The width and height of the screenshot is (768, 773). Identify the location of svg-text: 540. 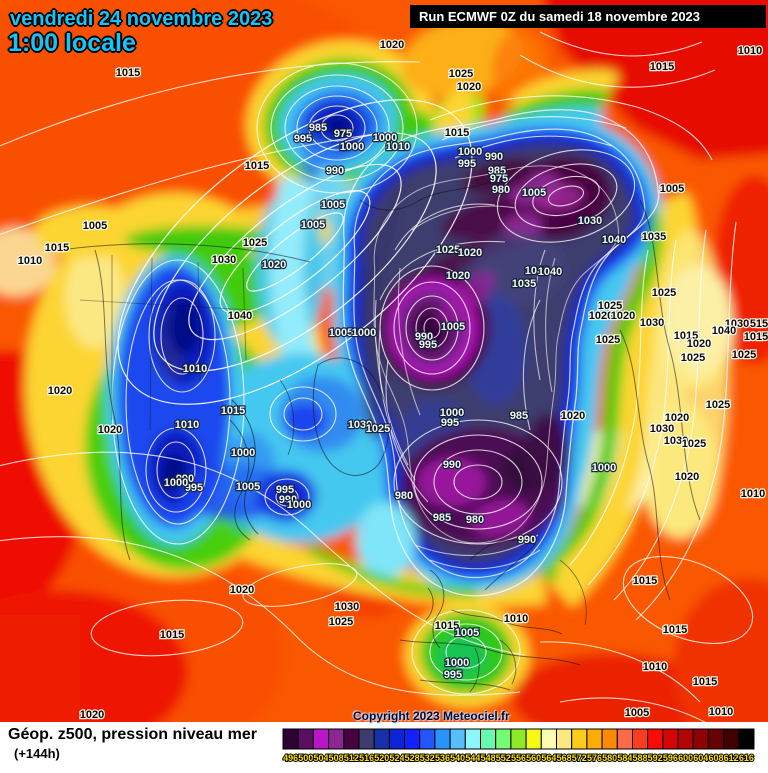
(457, 758).